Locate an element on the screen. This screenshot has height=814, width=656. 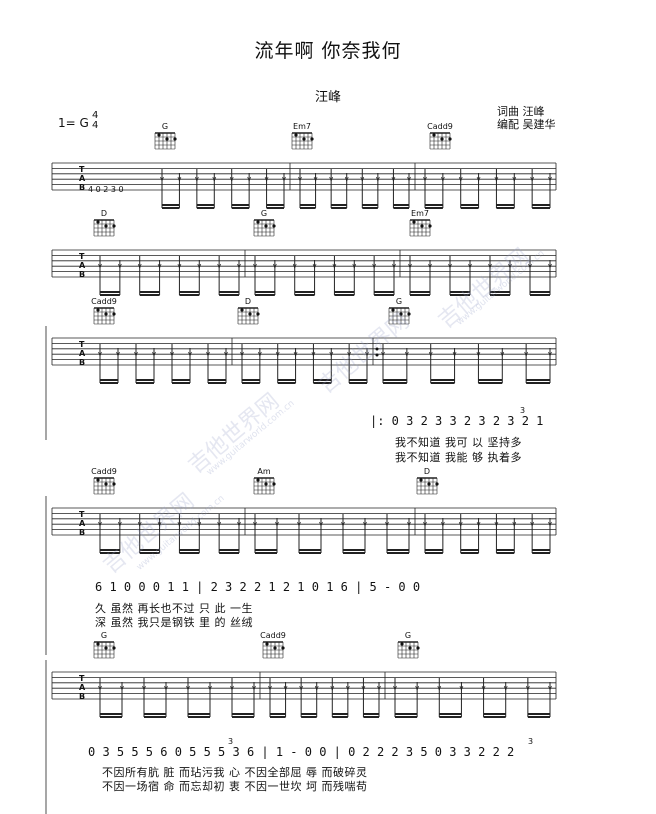
chord-diagram: Am is located at coordinates (264, 481).